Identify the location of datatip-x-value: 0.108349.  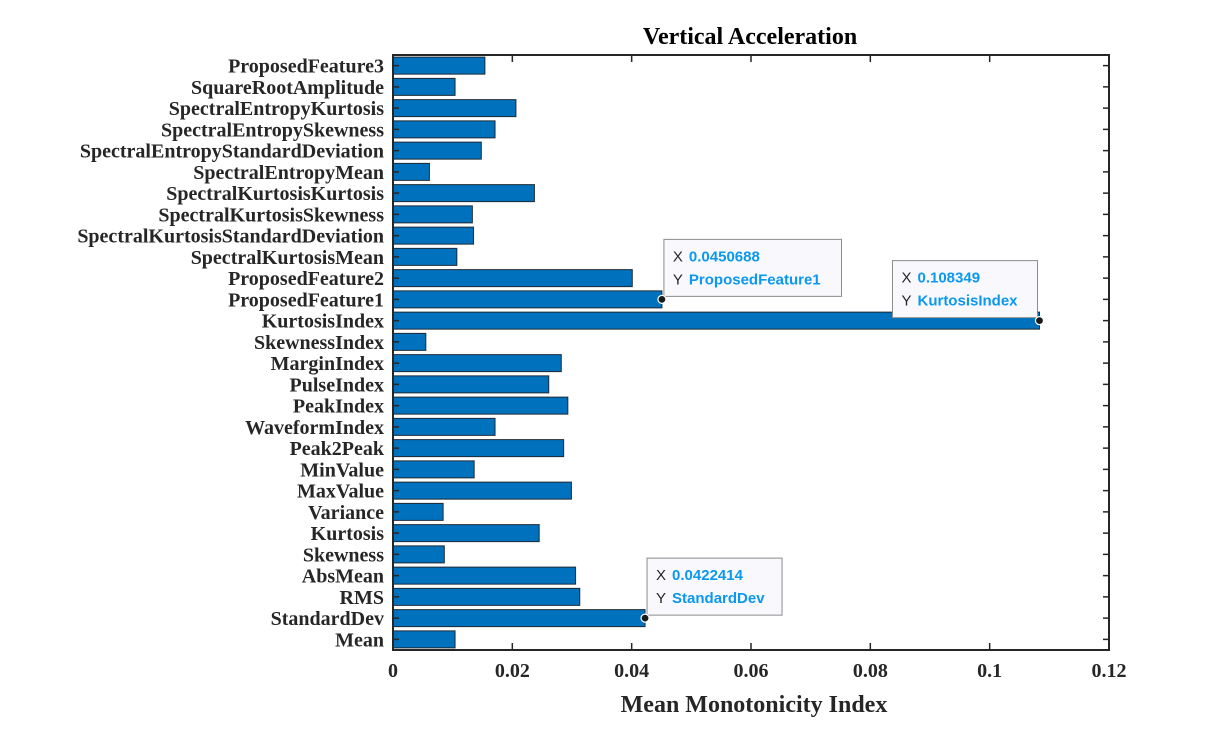
(948, 278).